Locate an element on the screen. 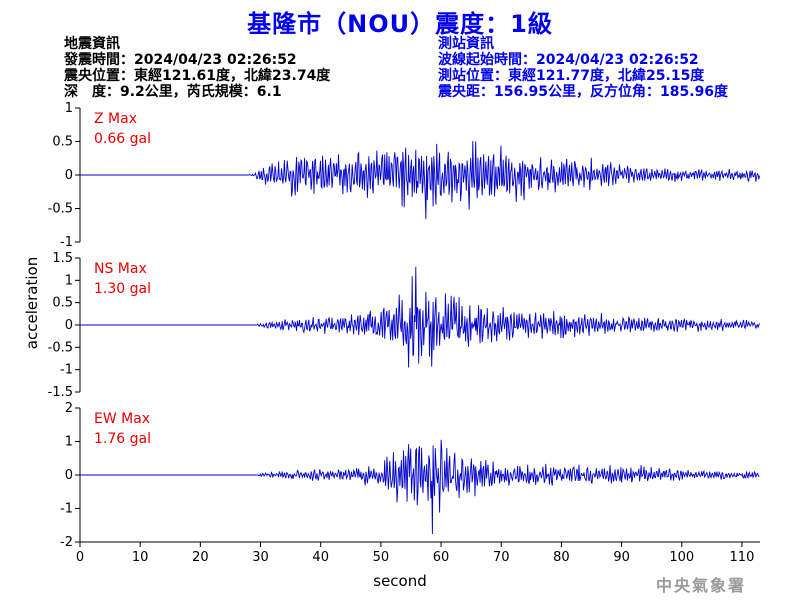 This screenshot has height=600, width=800. x-tick-label: 70 is located at coordinates (501, 557).